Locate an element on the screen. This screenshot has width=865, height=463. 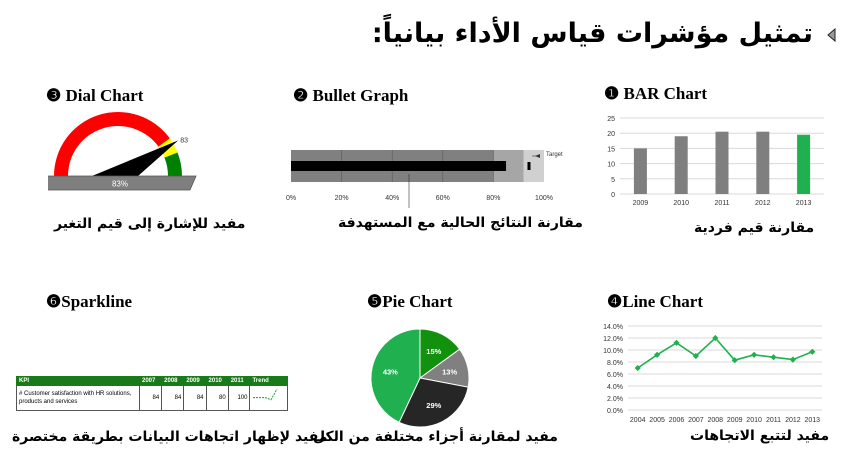
bar-xtick-label: 2013 is located at coordinates (804, 203).